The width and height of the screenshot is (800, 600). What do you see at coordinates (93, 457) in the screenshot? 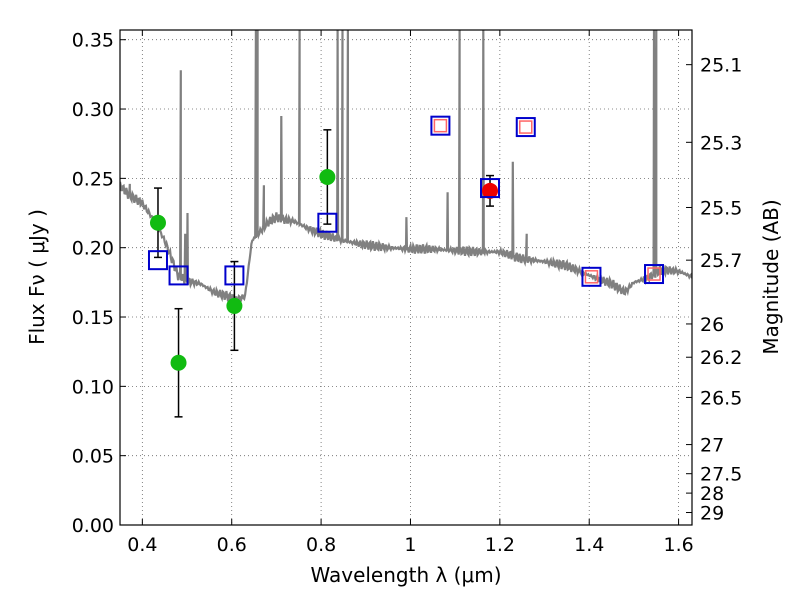
I see `y-tick-label: 0.05` at bounding box center [93, 457].